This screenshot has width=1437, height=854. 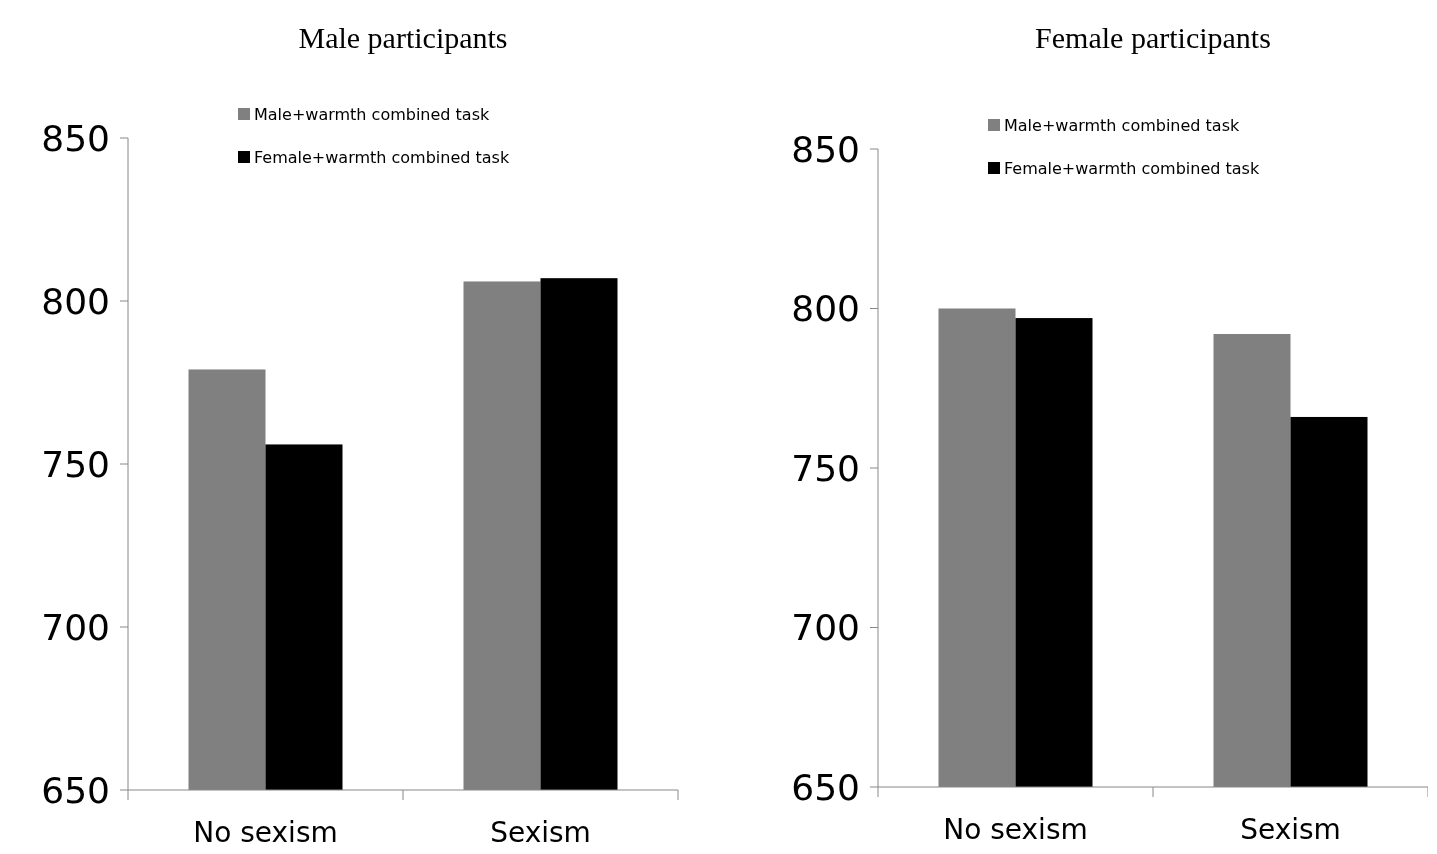 What do you see at coordinates (403, 37) in the screenshot?
I see `chart-title: Male participants` at bounding box center [403, 37].